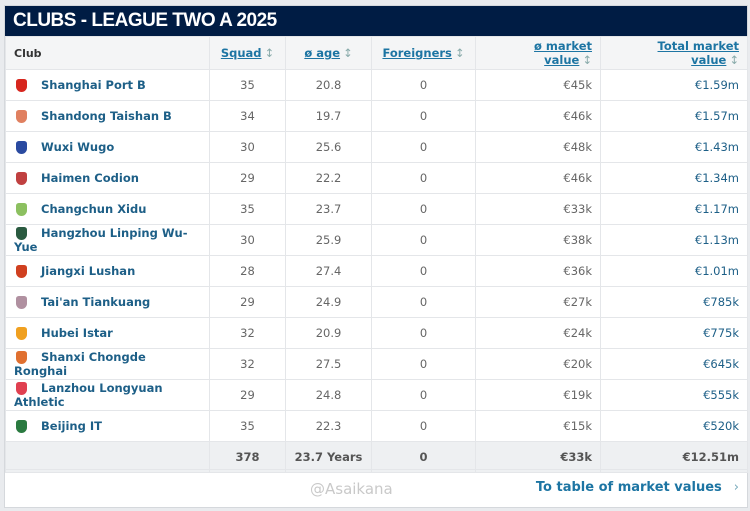 The image size is (750, 511). What do you see at coordinates (241, 53) in the screenshot?
I see `sort-squad-link: Squad` at bounding box center [241, 53].